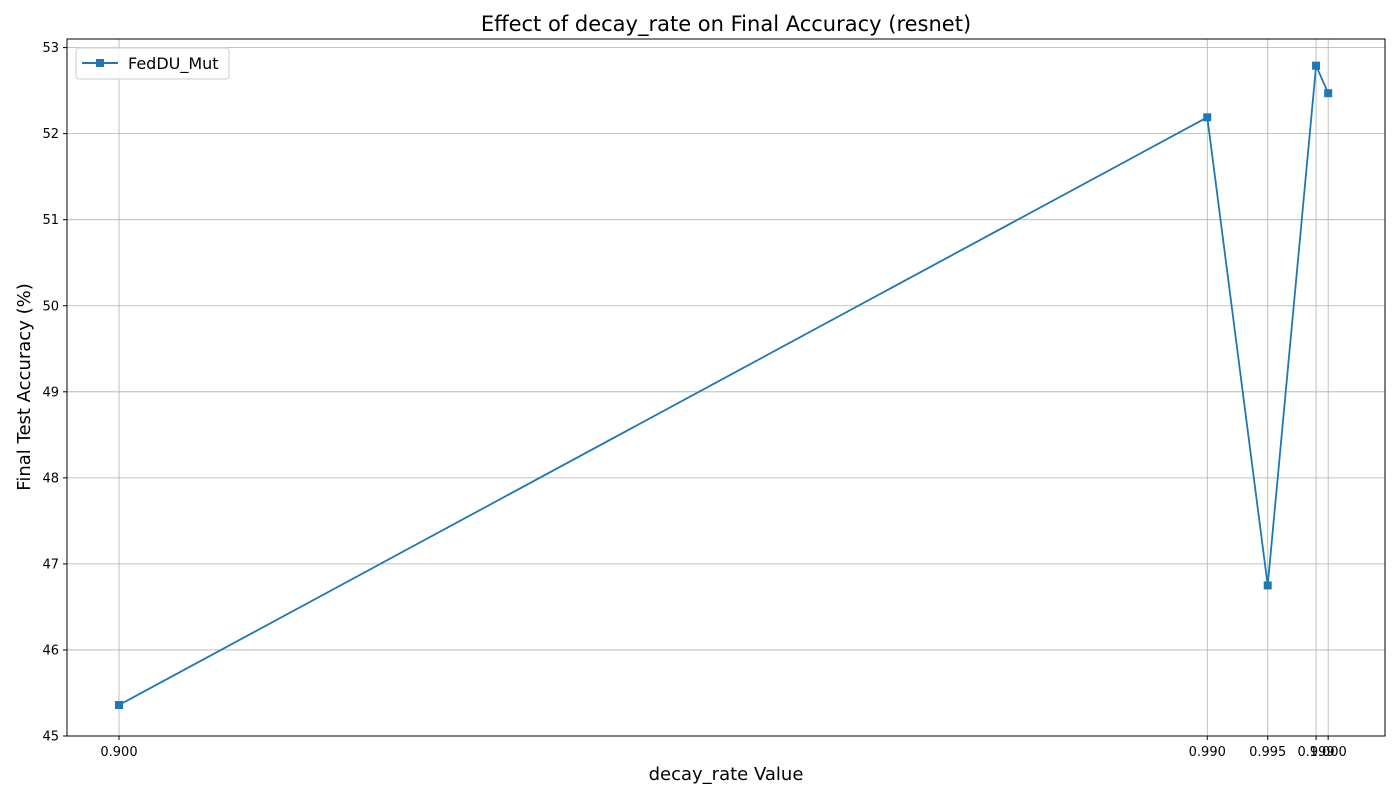  Describe the element at coordinates (50, 737) in the screenshot. I see `y-tick-label: 45` at that location.